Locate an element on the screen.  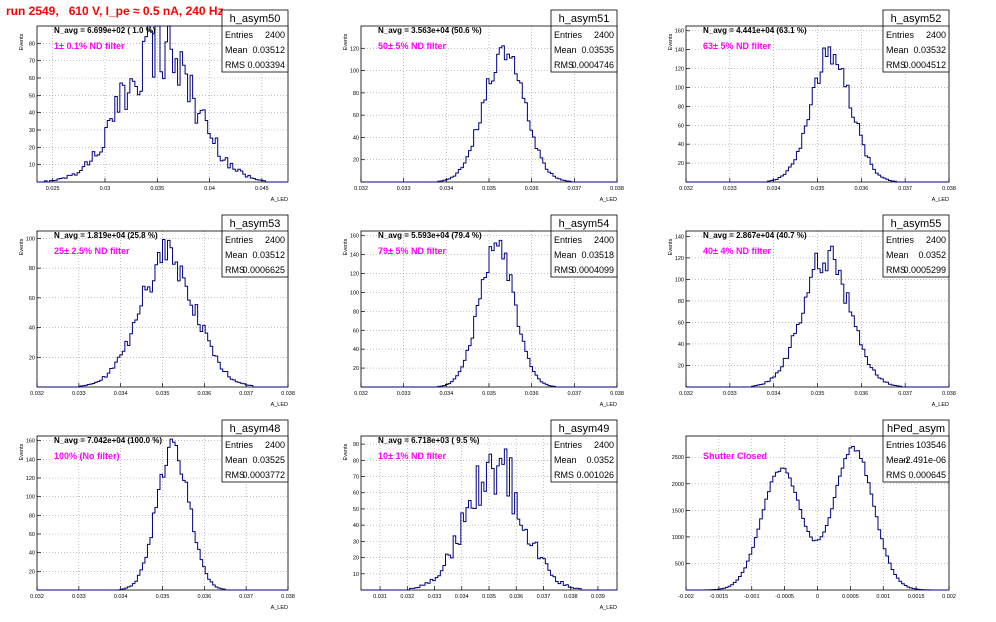
filter-annotation: 1± 0.1% ND filter is located at coordinates (89, 46).